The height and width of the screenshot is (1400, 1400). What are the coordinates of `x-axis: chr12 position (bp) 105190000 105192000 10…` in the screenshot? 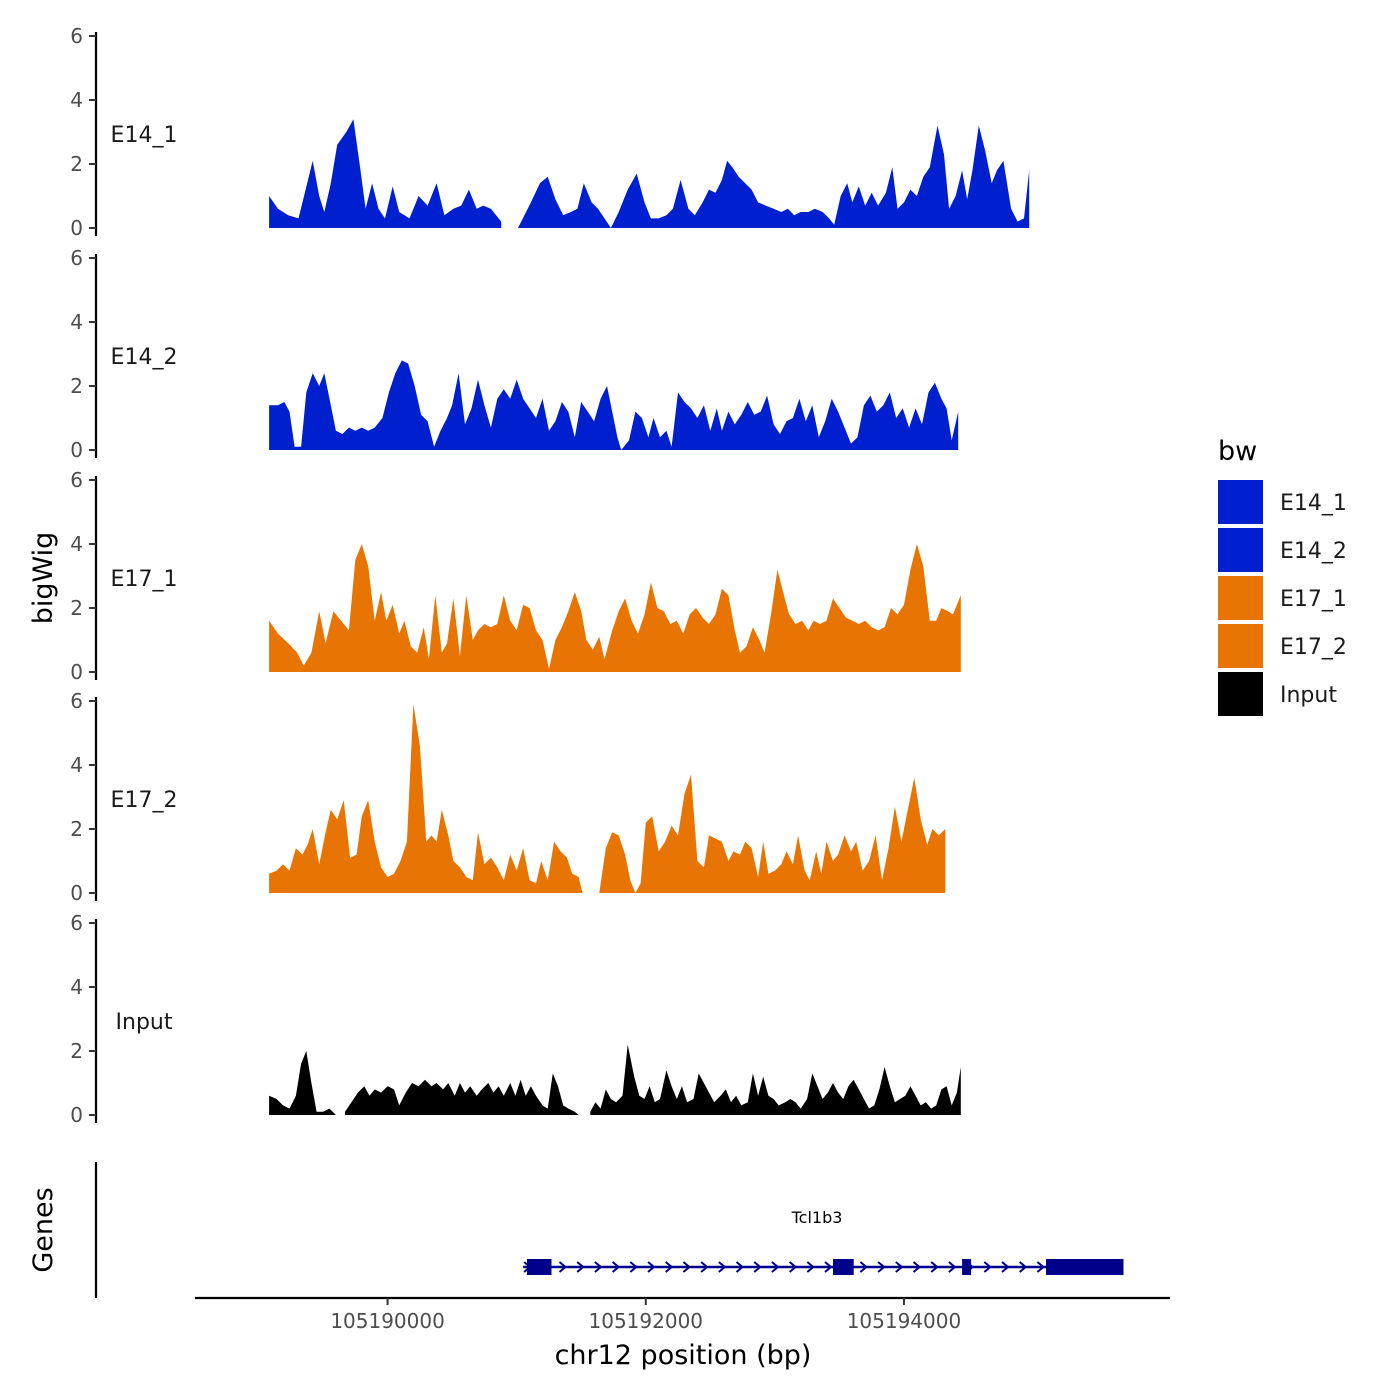 It's located at (682, 1333).